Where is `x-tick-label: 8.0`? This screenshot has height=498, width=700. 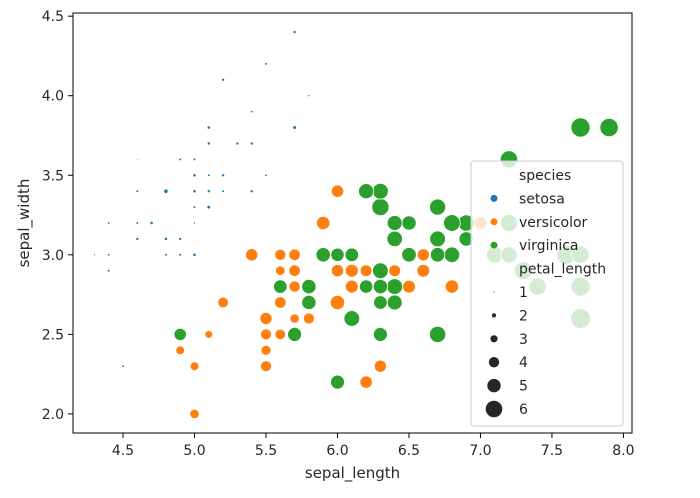 x-tick-label: 8.0 is located at coordinates (623, 451).